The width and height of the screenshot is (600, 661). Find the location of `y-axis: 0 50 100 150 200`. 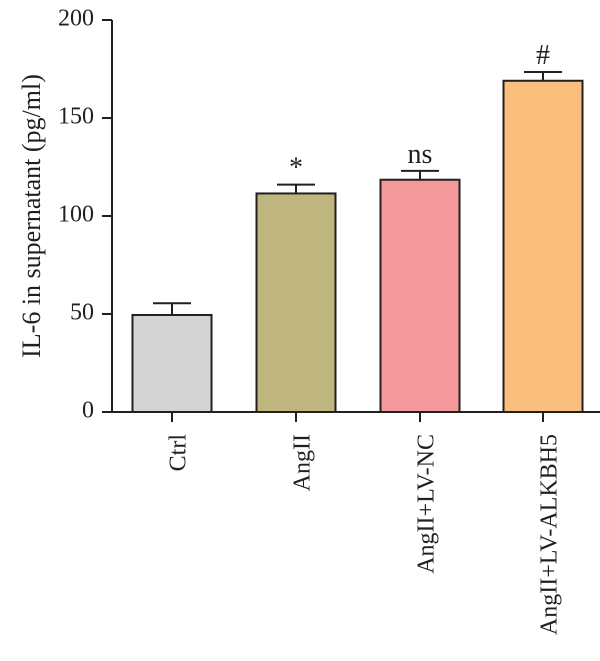

y-axis: 0 50 100 150 200 is located at coordinates (85, 215).